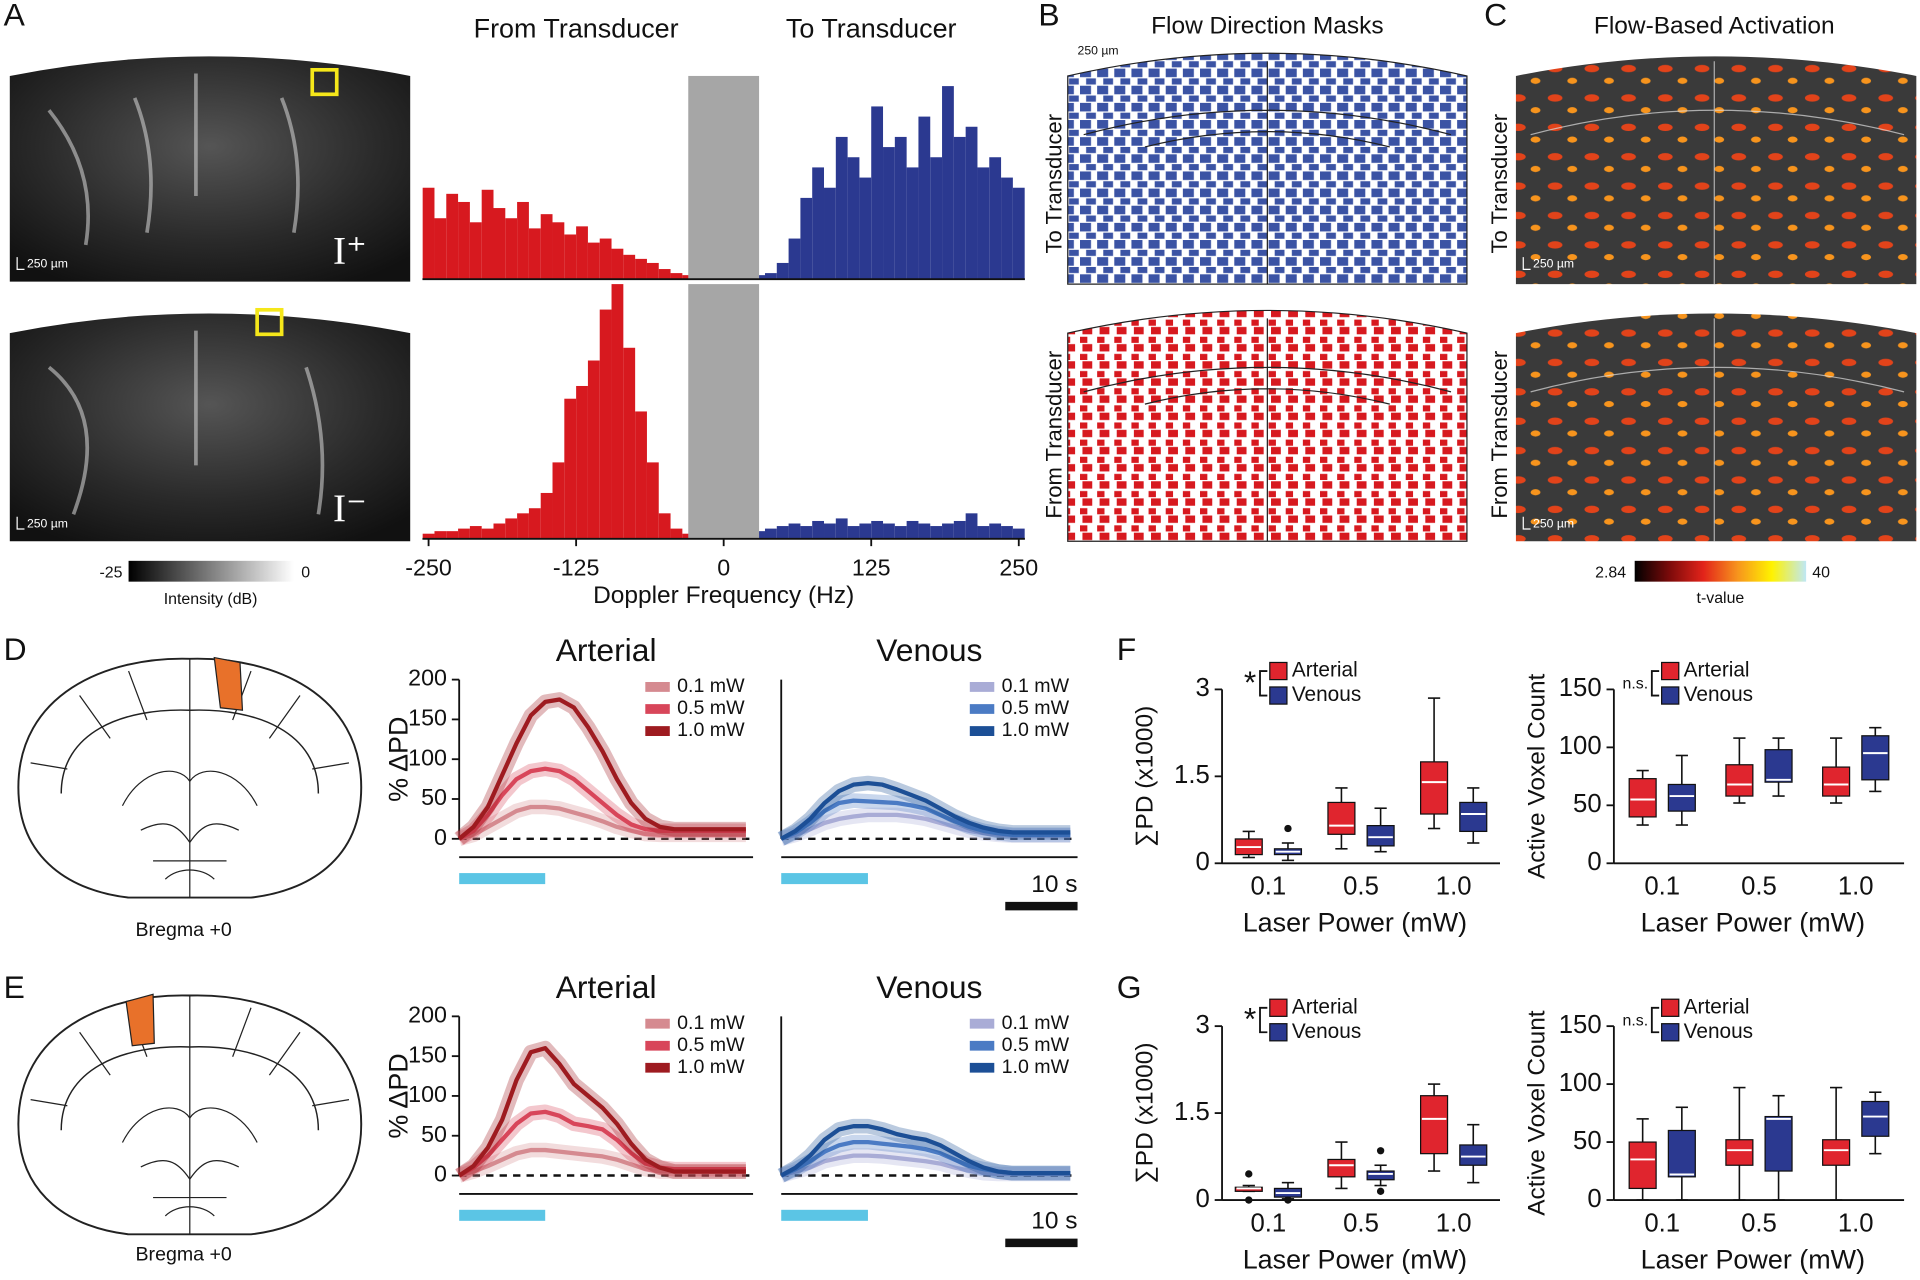  Describe the element at coordinates (1495, 16) in the screenshot. I see `panel-letter: C` at that location.